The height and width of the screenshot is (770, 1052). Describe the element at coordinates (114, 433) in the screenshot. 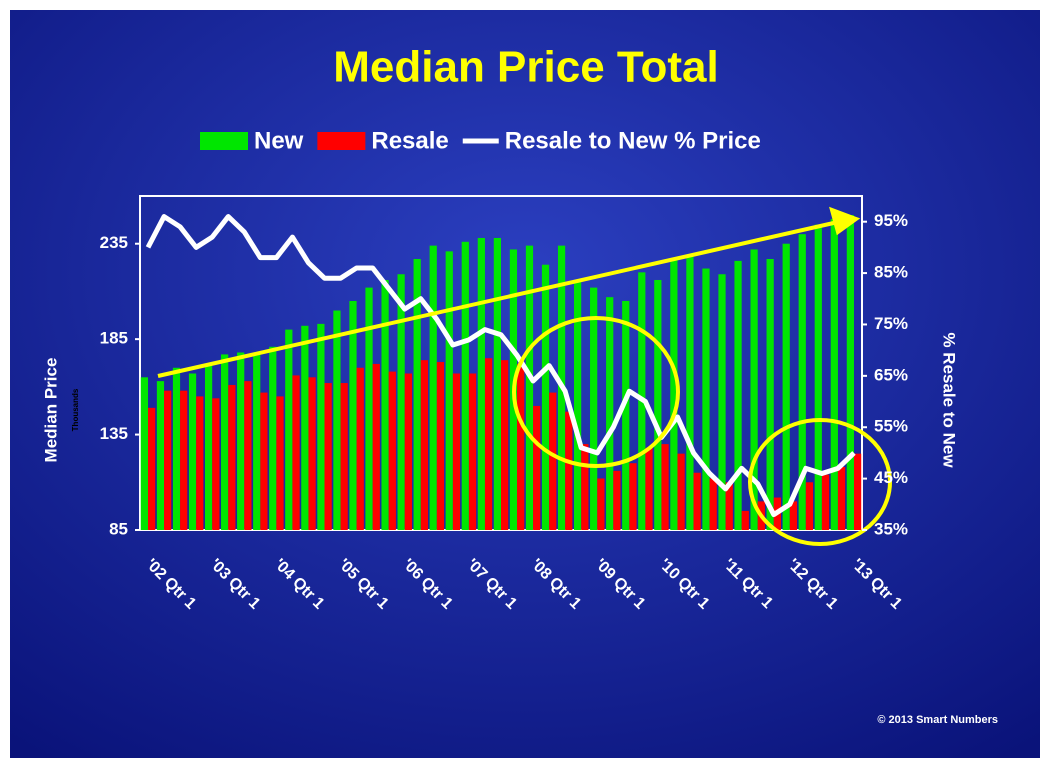

I see `y-tick-label: 135` at that location.